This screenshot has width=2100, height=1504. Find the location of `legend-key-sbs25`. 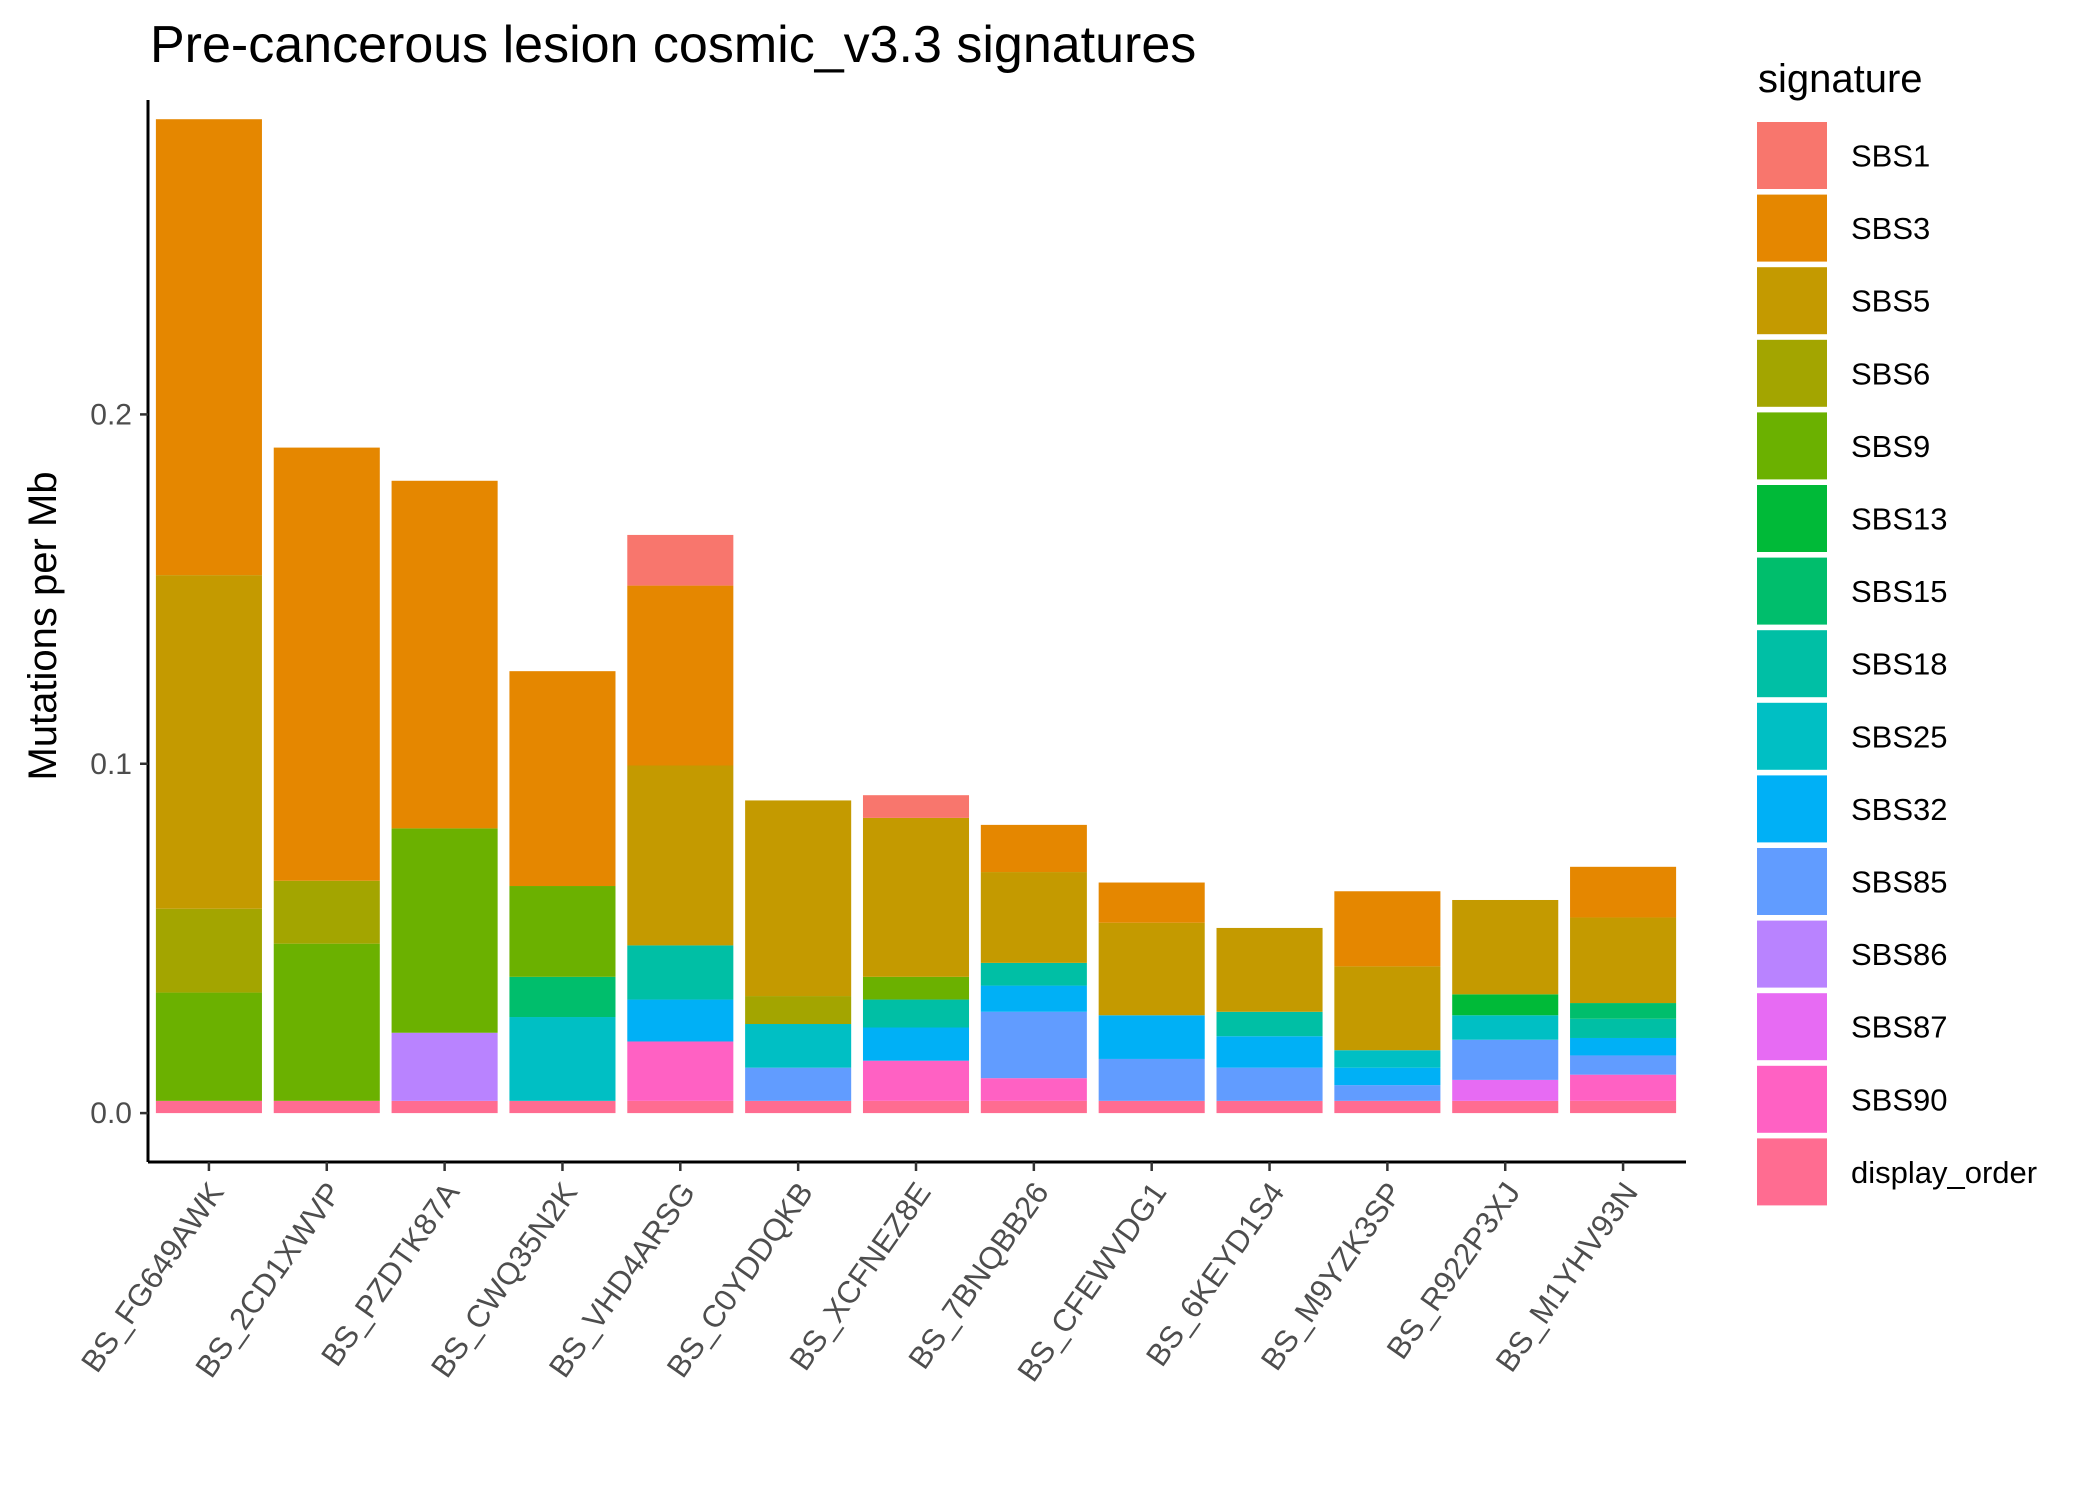

legend-key-sbs25 is located at coordinates (1792, 736).